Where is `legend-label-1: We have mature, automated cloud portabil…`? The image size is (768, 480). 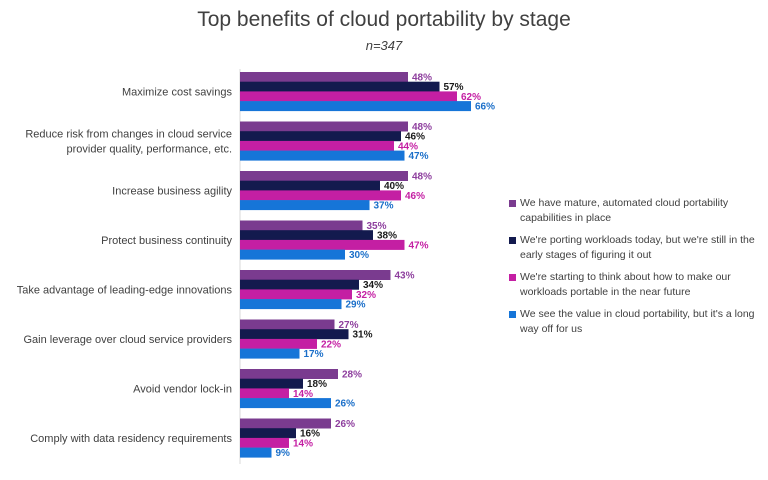
legend-label-1: We have mature, automated cloud portabil… is located at coordinates (624, 210).